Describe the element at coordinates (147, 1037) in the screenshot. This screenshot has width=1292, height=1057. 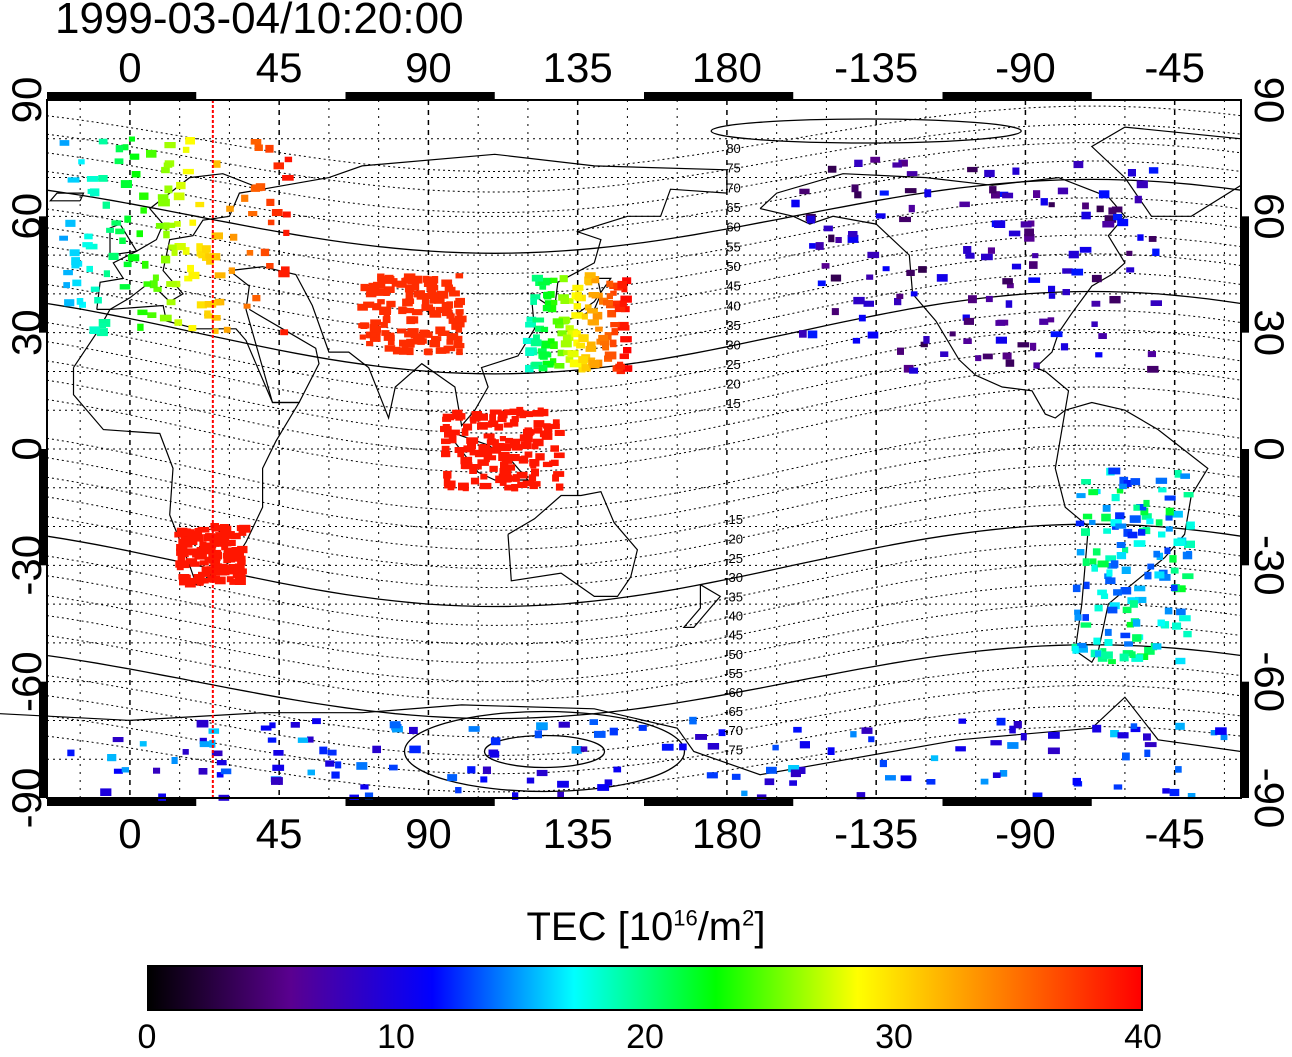
I see `colorbar-tick-label: 0` at that location.